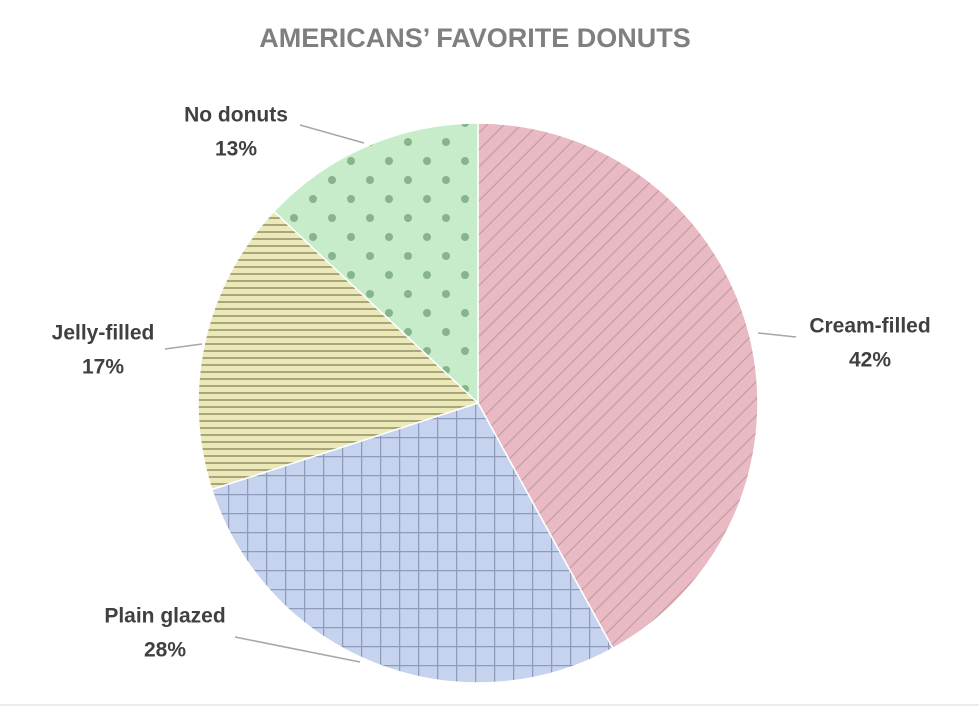 The image size is (979, 708). What do you see at coordinates (103, 333) in the screenshot?
I see `slice-label: Jelly-filled` at bounding box center [103, 333].